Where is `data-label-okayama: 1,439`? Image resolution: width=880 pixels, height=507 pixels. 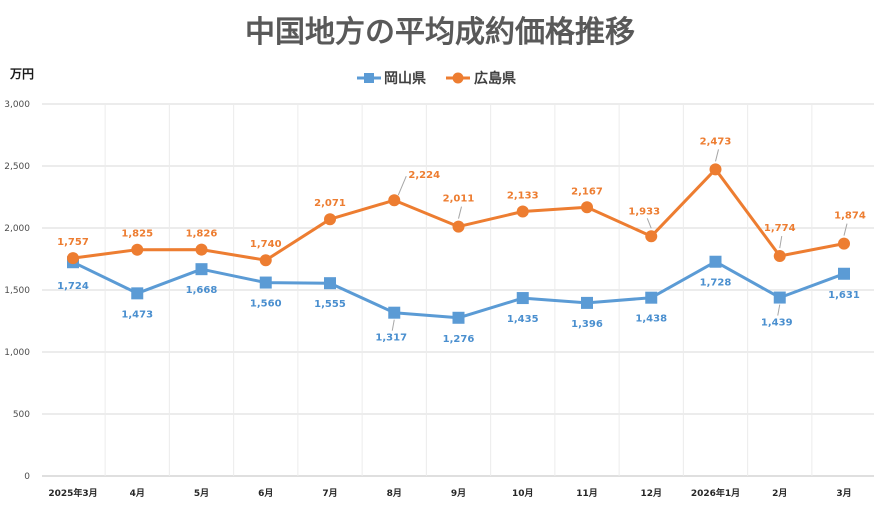 data-label-okayama: 1,439 is located at coordinates (777, 323).